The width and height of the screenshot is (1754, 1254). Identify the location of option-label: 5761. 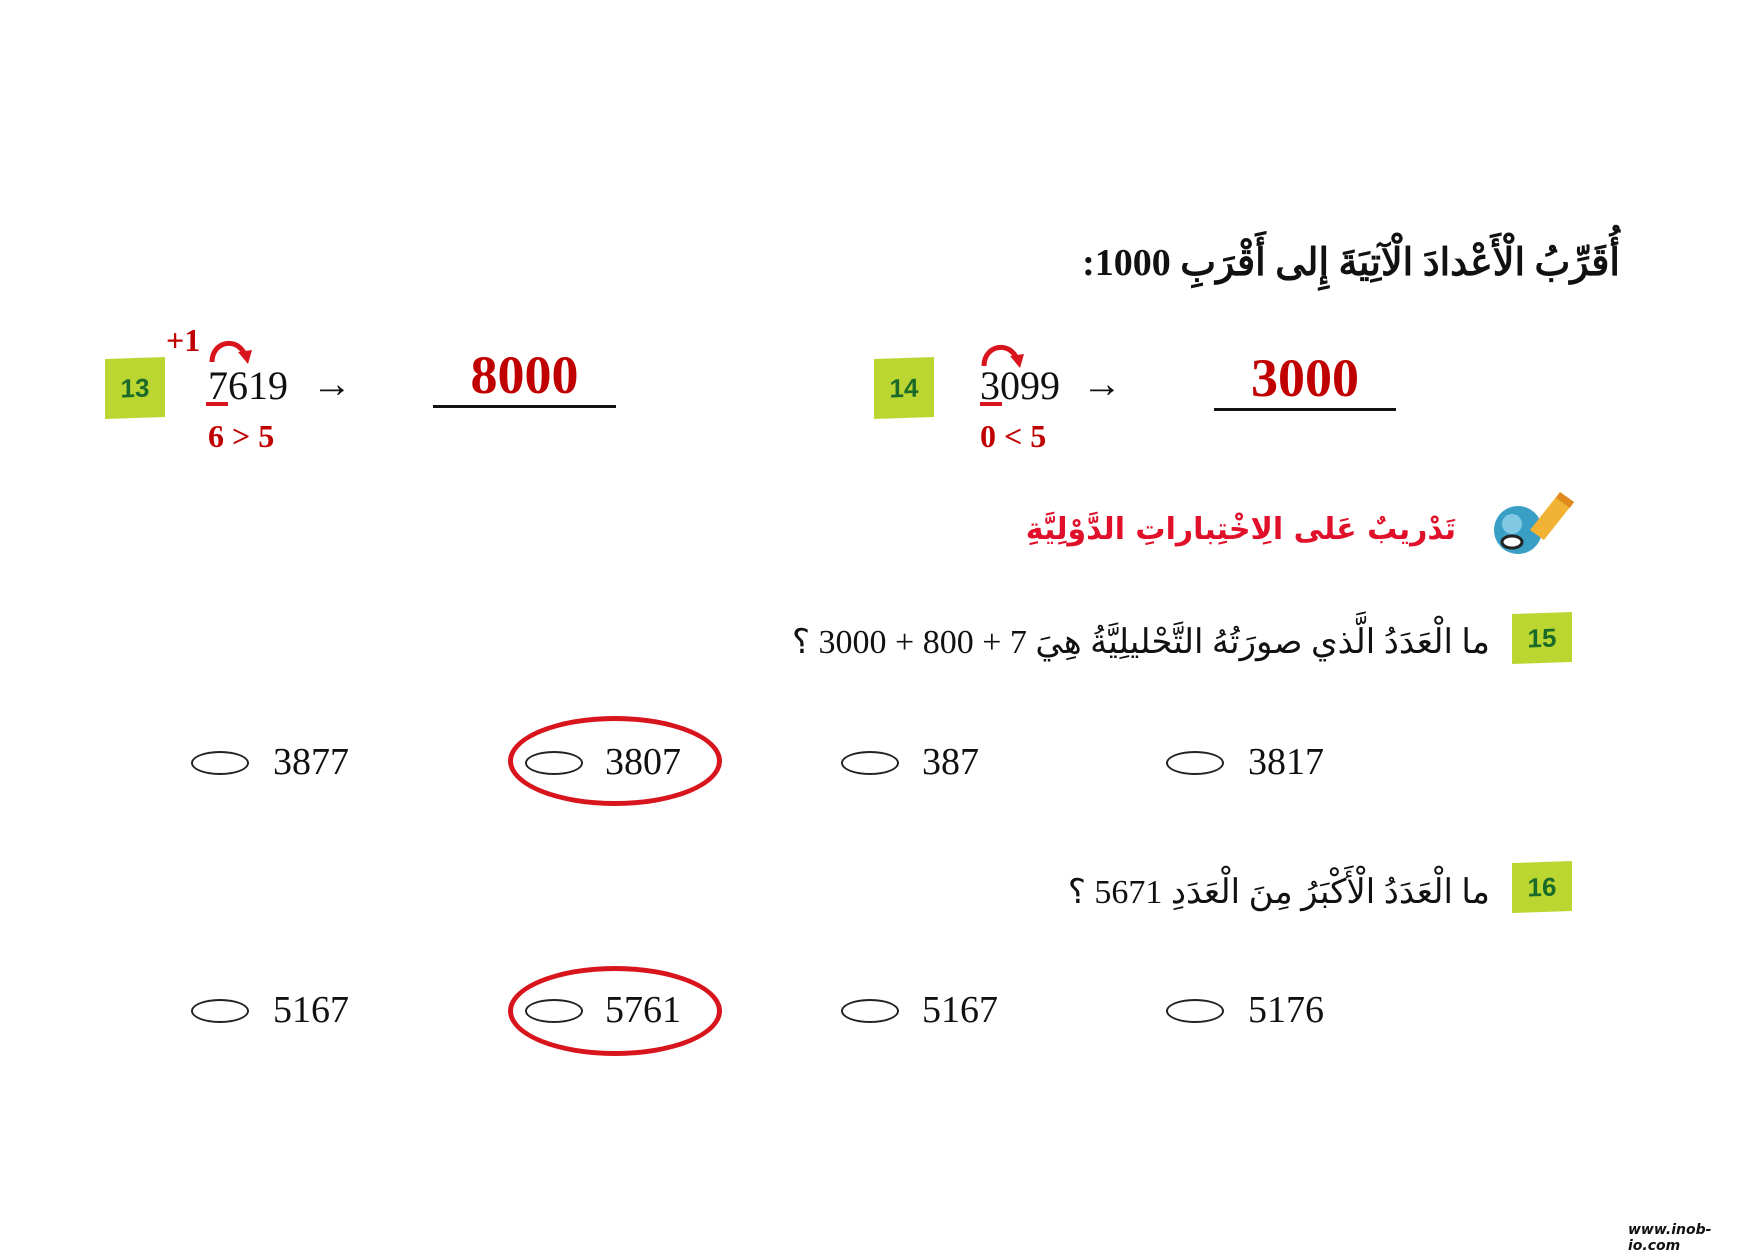
(643, 1010).